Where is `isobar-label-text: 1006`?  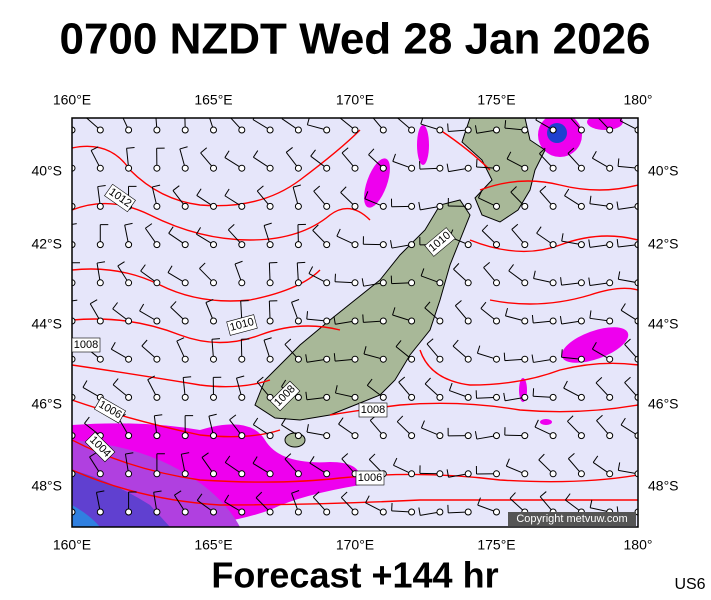
isobar-label-text: 1006 is located at coordinates (370, 478).